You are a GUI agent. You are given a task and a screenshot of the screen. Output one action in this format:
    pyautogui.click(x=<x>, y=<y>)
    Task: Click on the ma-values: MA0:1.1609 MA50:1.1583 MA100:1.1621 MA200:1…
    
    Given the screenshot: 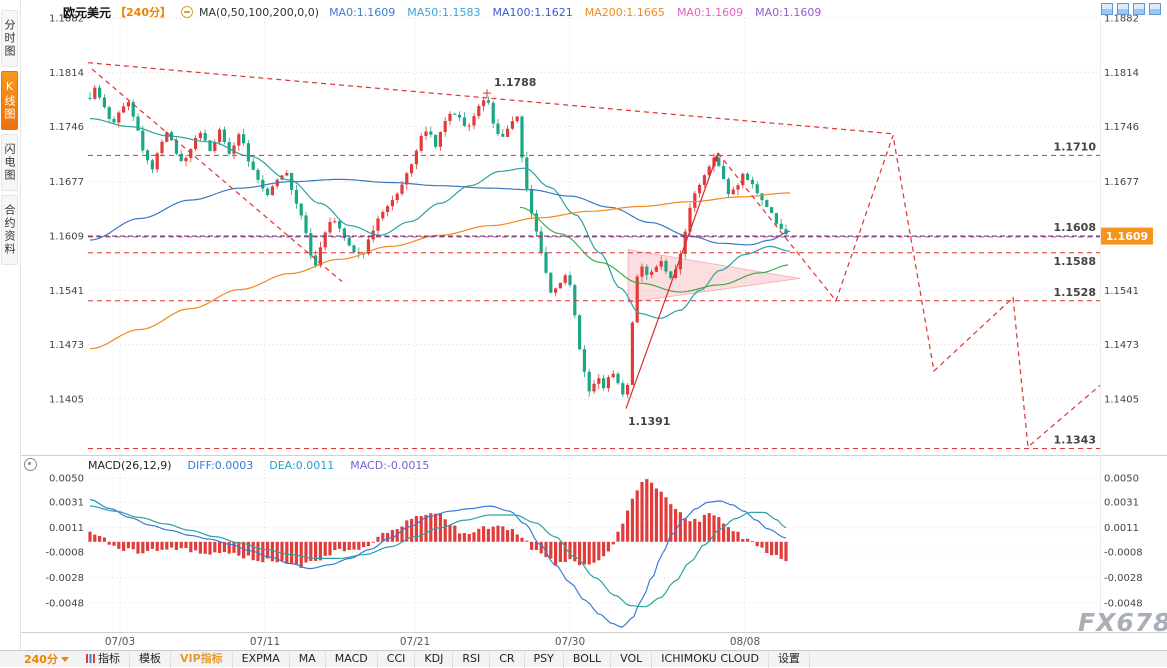 What is the action you would take?
    pyautogui.click(x=581, y=12)
    